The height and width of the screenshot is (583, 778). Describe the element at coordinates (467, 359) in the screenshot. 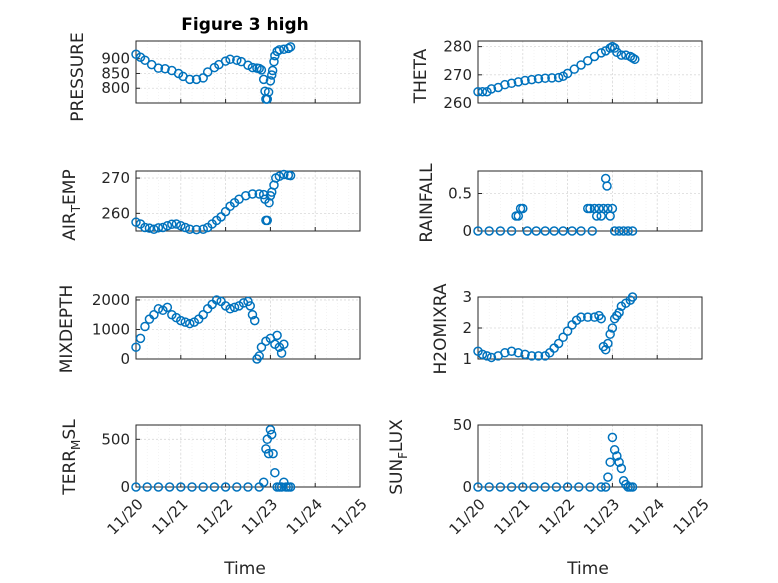

I see `y-tick-label: 1` at that location.